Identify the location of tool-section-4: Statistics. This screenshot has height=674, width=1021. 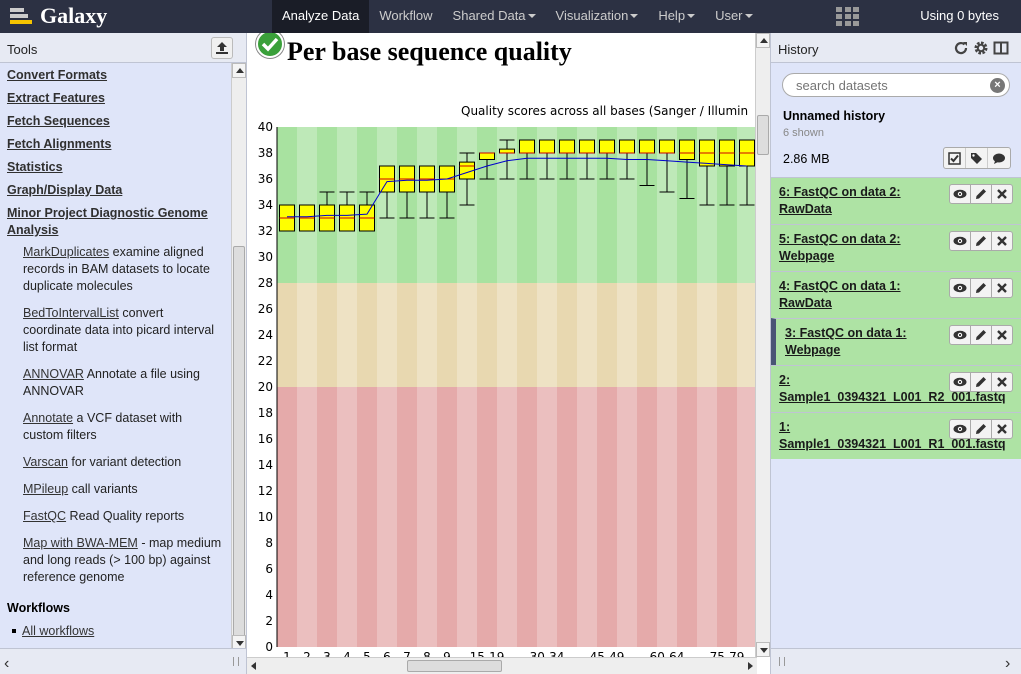
(35, 167).